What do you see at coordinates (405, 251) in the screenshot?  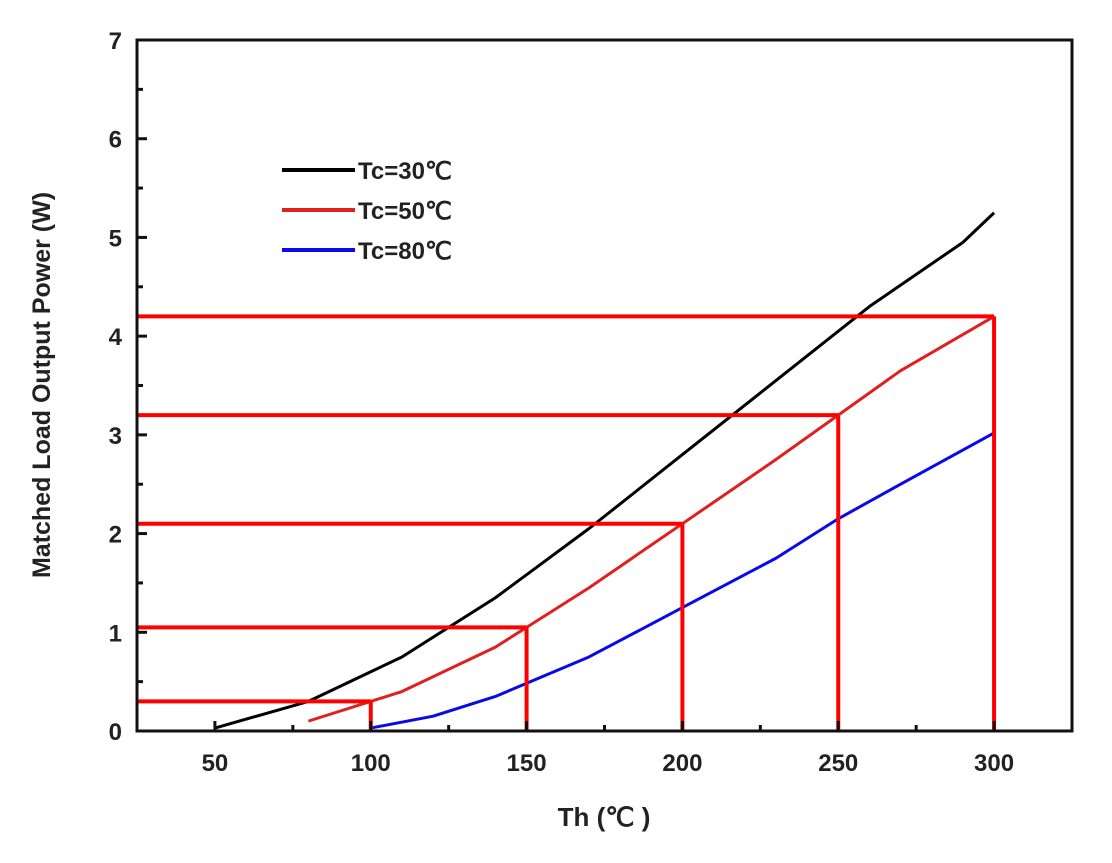 I see `legend-label-3: Tc=80℃` at bounding box center [405, 251].